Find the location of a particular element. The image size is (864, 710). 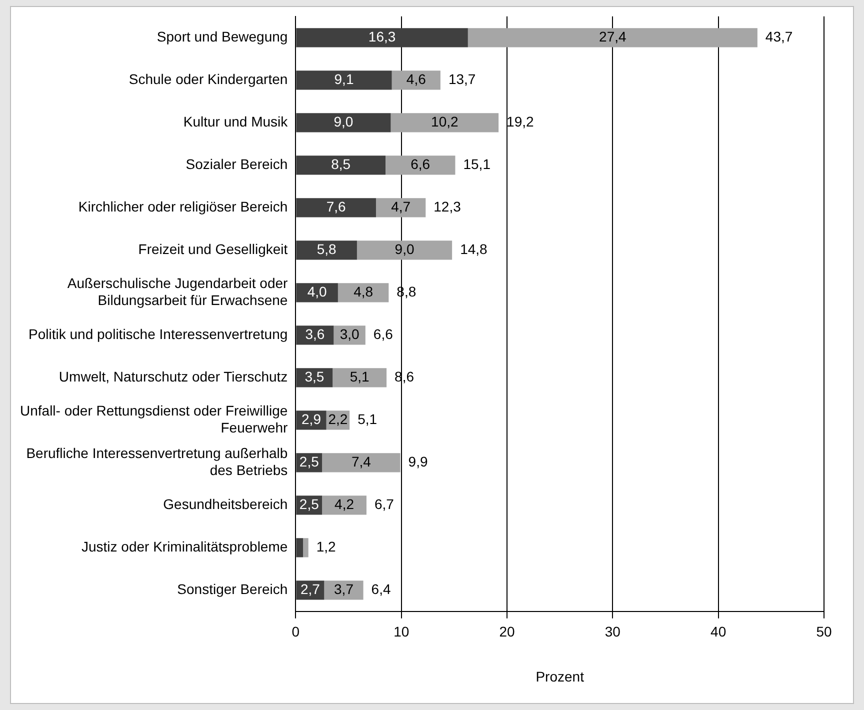

total-label: 19,2 is located at coordinates (520, 122).